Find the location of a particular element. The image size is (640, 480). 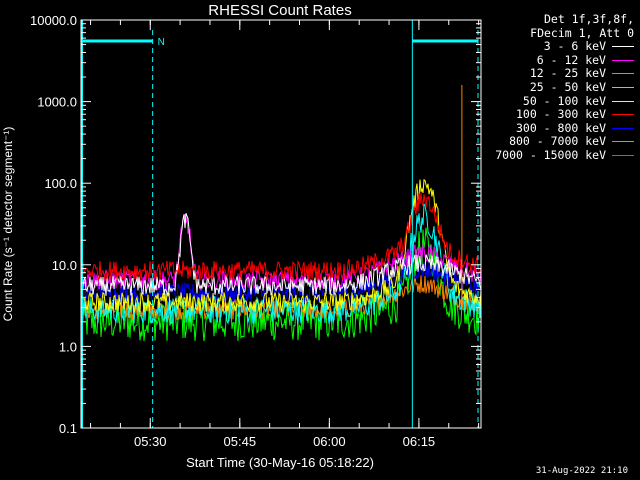

legend-item: 12 - 25 keV is located at coordinates (560, 74).